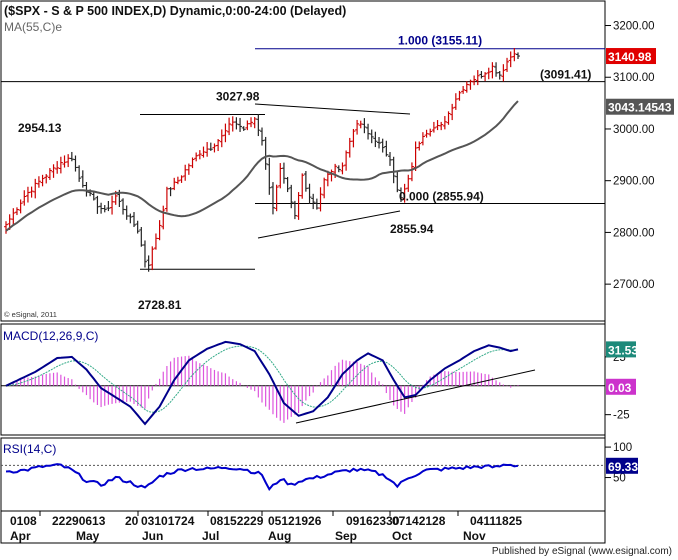  I want to click on x-axis-area, so click(303, 527).